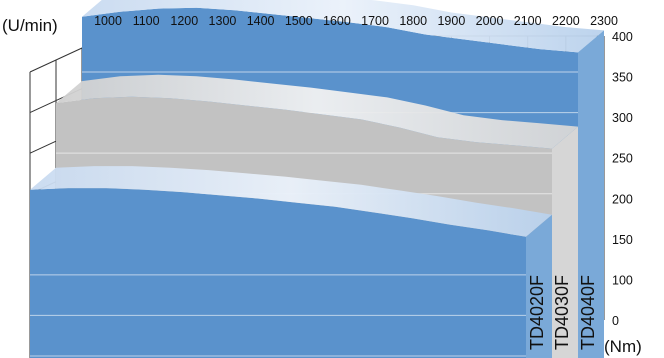 This screenshot has height=358, width=664. What do you see at coordinates (223, 21) in the screenshot?
I see `x-tick-label: 1300` at bounding box center [223, 21].